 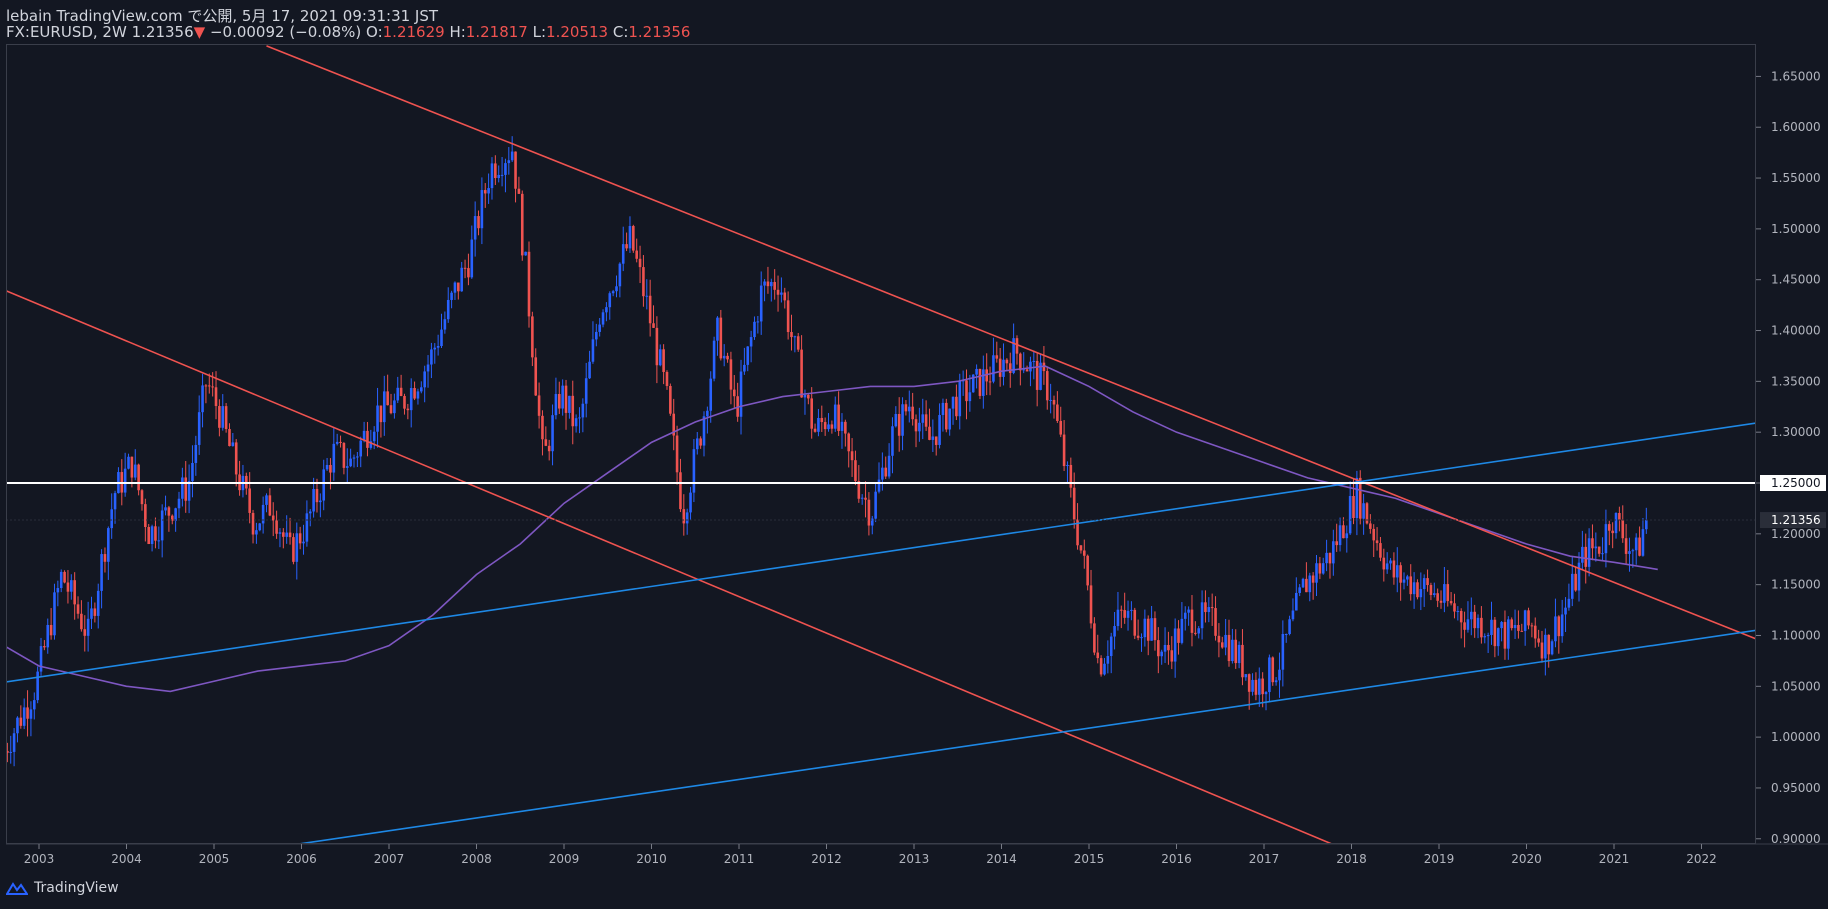 What do you see at coordinates (914, 859) in the screenshot?
I see `x-tick-label: 2013` at bounding box center [914, 859].